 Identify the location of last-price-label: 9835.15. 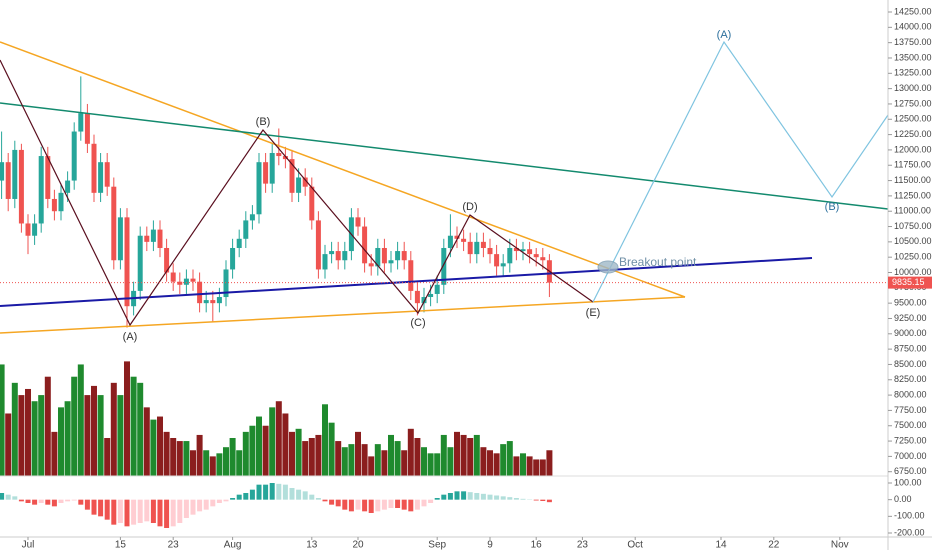
(908, 282).